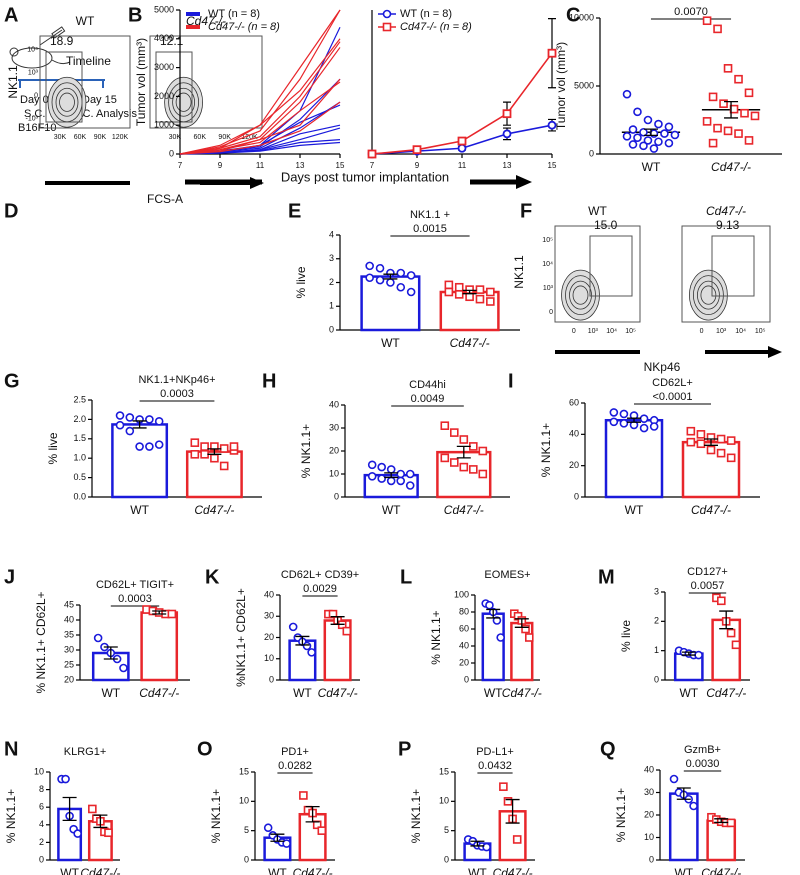 This screenshot has width=800, height=875. I want to click on chart-title: CD62L+, so click(672, 383).